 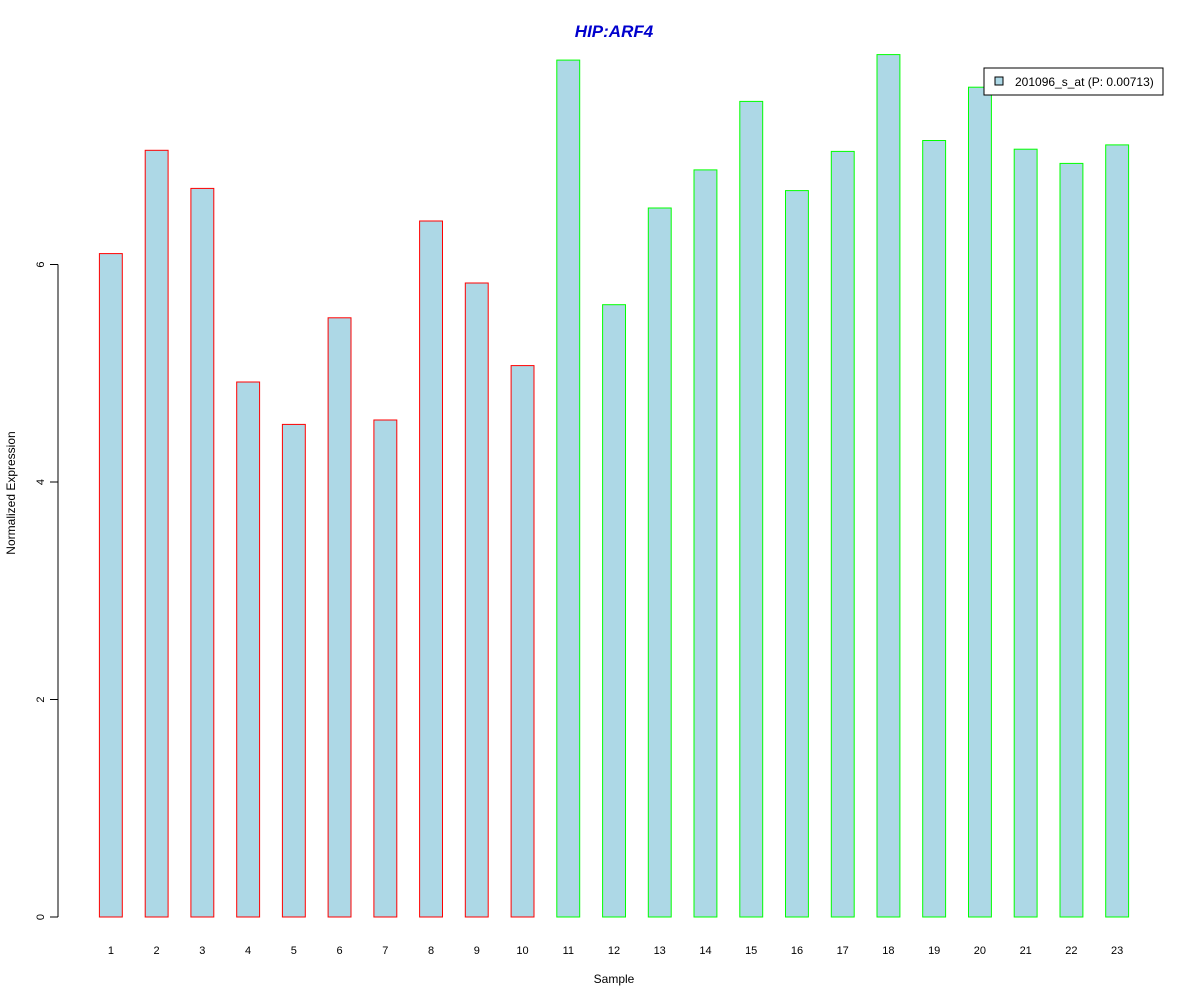 What do you see at coordinates (111, 951) in the screenshot?
I see `x-tick-label: 1` at bounding box center [111, 951].